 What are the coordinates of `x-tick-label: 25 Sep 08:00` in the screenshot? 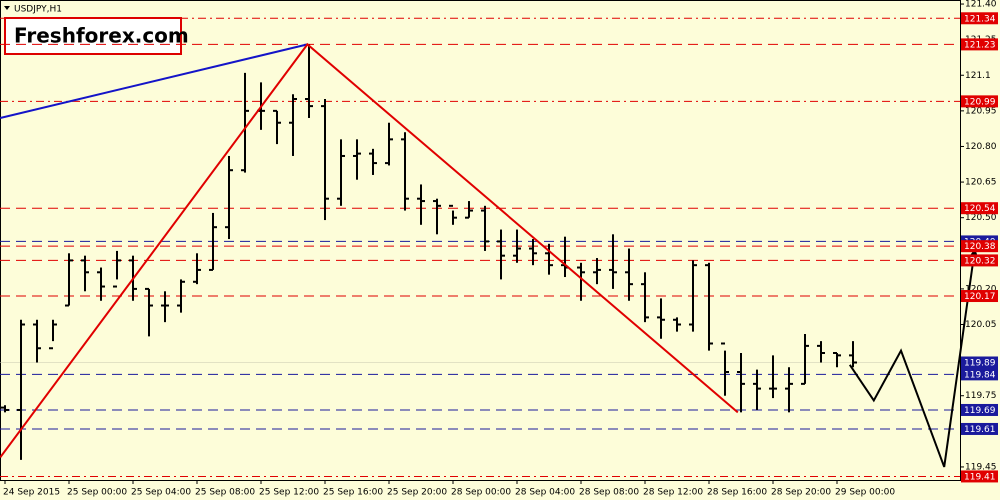 It's located at (225, 493).